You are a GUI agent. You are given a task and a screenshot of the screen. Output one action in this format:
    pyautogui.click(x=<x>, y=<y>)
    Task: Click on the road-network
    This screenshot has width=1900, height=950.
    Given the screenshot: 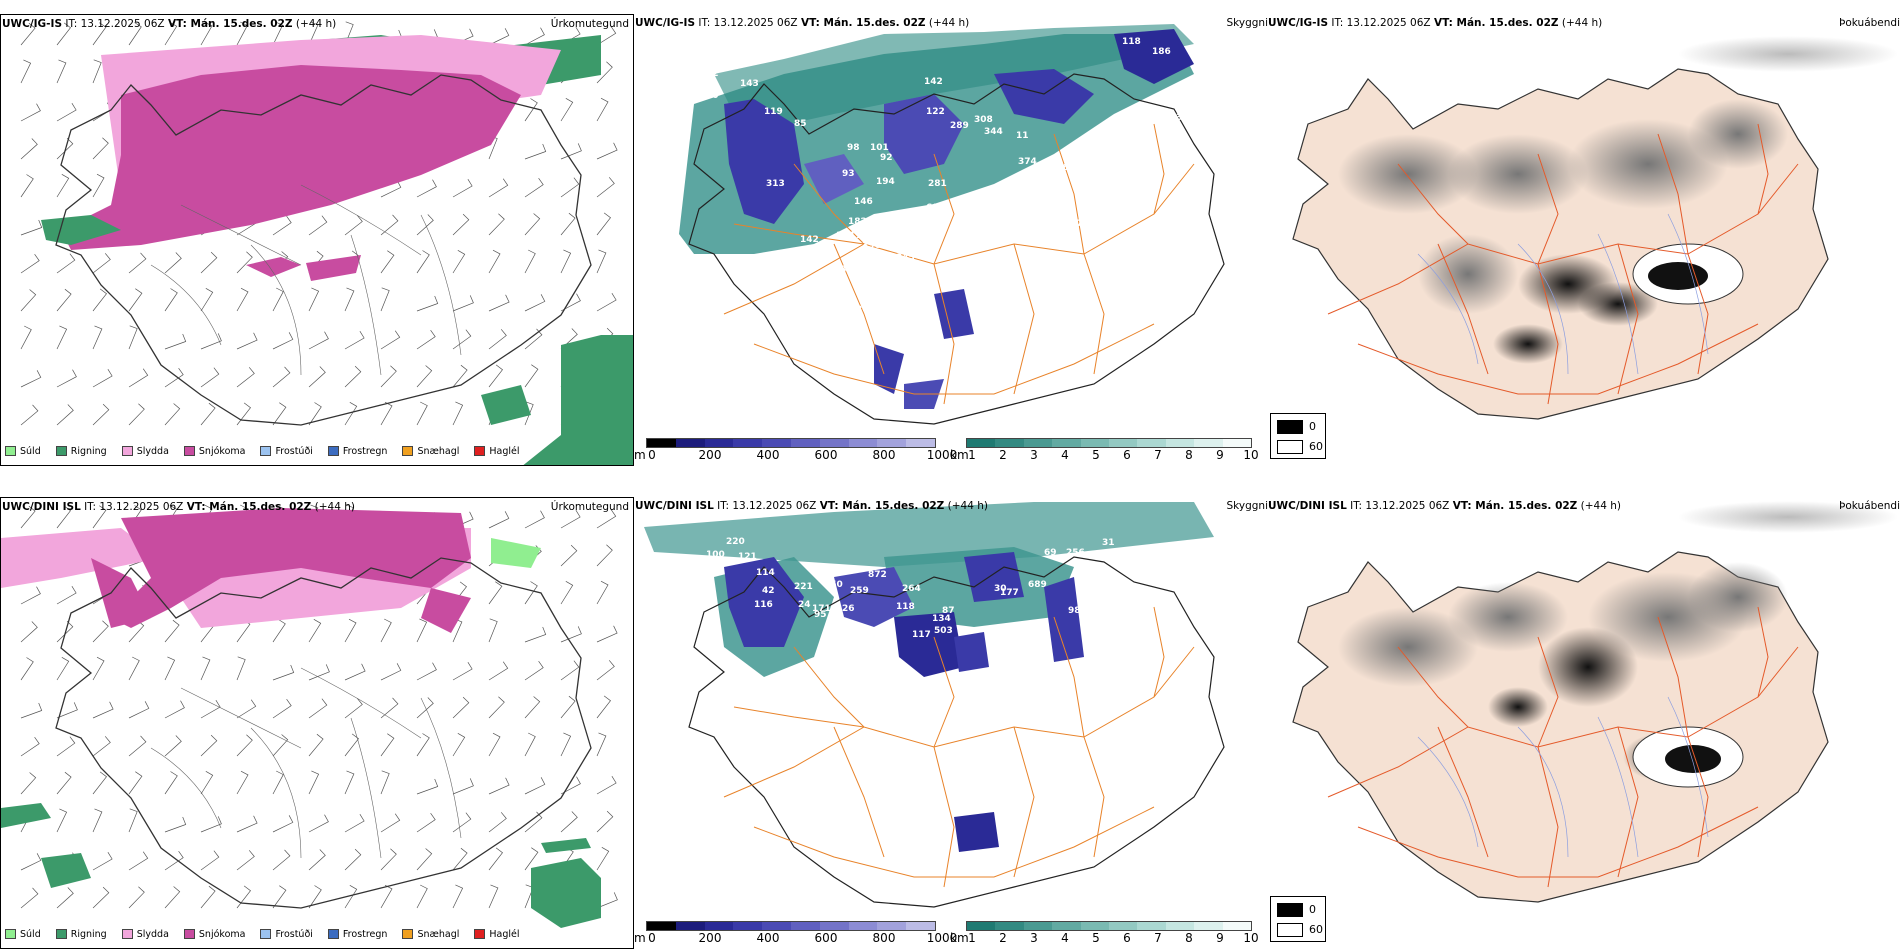 What is the action you would take?
    pyautogui.click(x=959, y=747)
    